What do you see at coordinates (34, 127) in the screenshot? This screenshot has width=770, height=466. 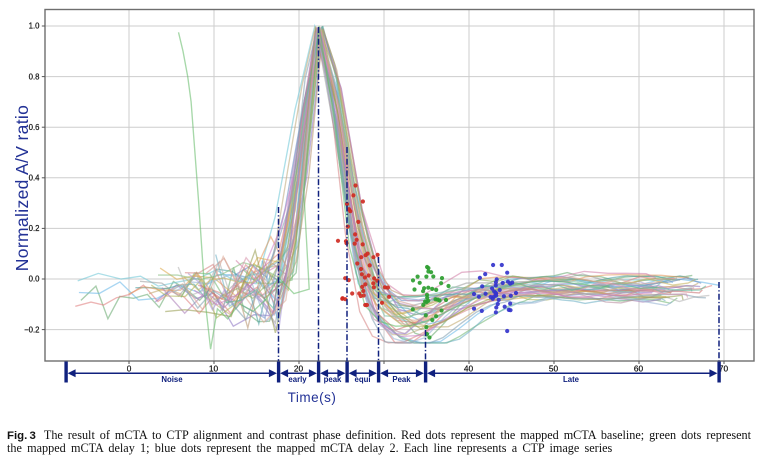 I see `svg-text: 0.6` at bounding box center [34, 127].